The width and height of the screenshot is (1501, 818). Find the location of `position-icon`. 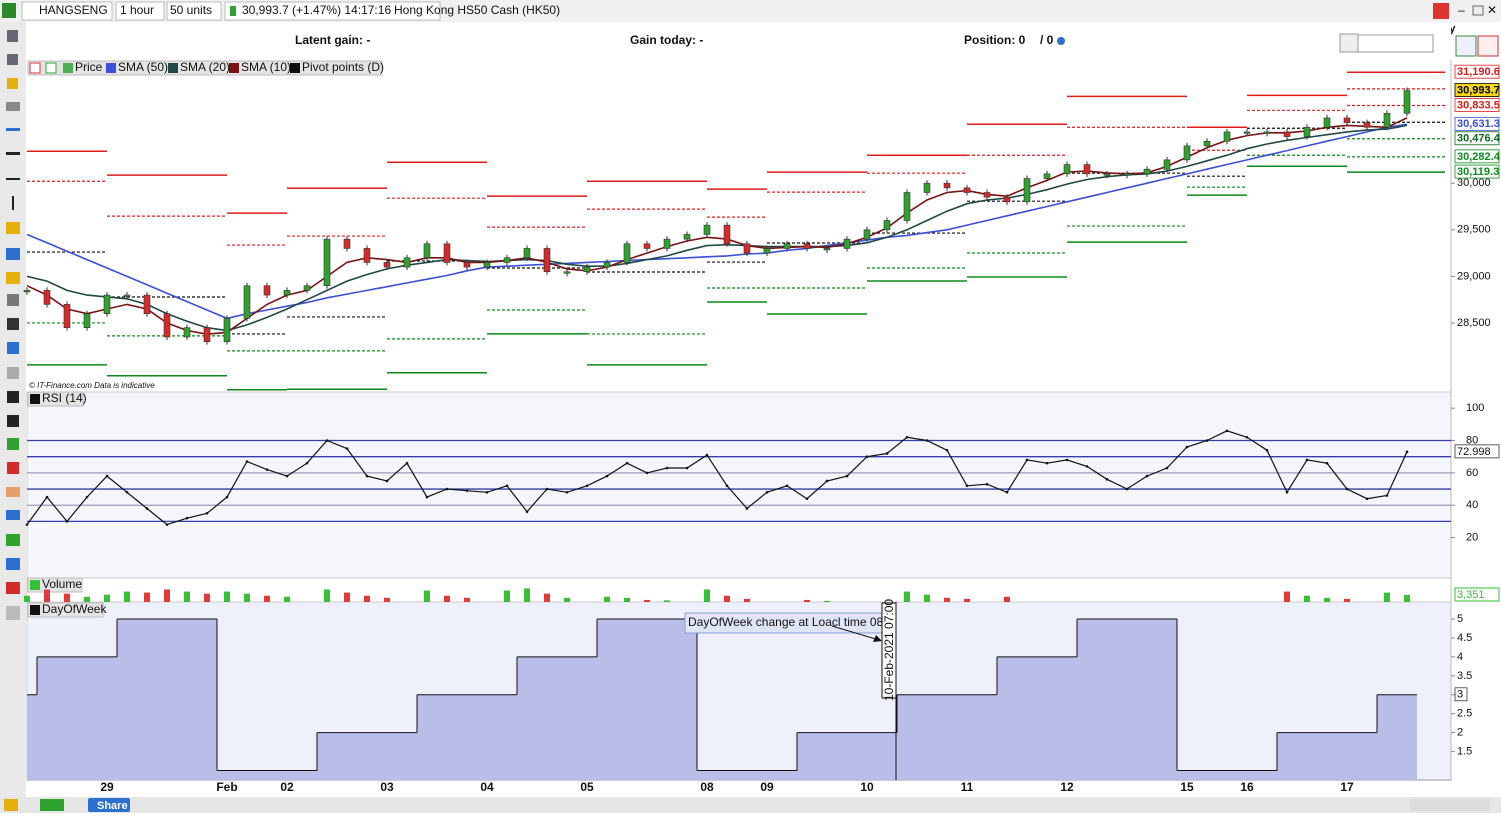

position-icon is located at coordinates (1061, 41).